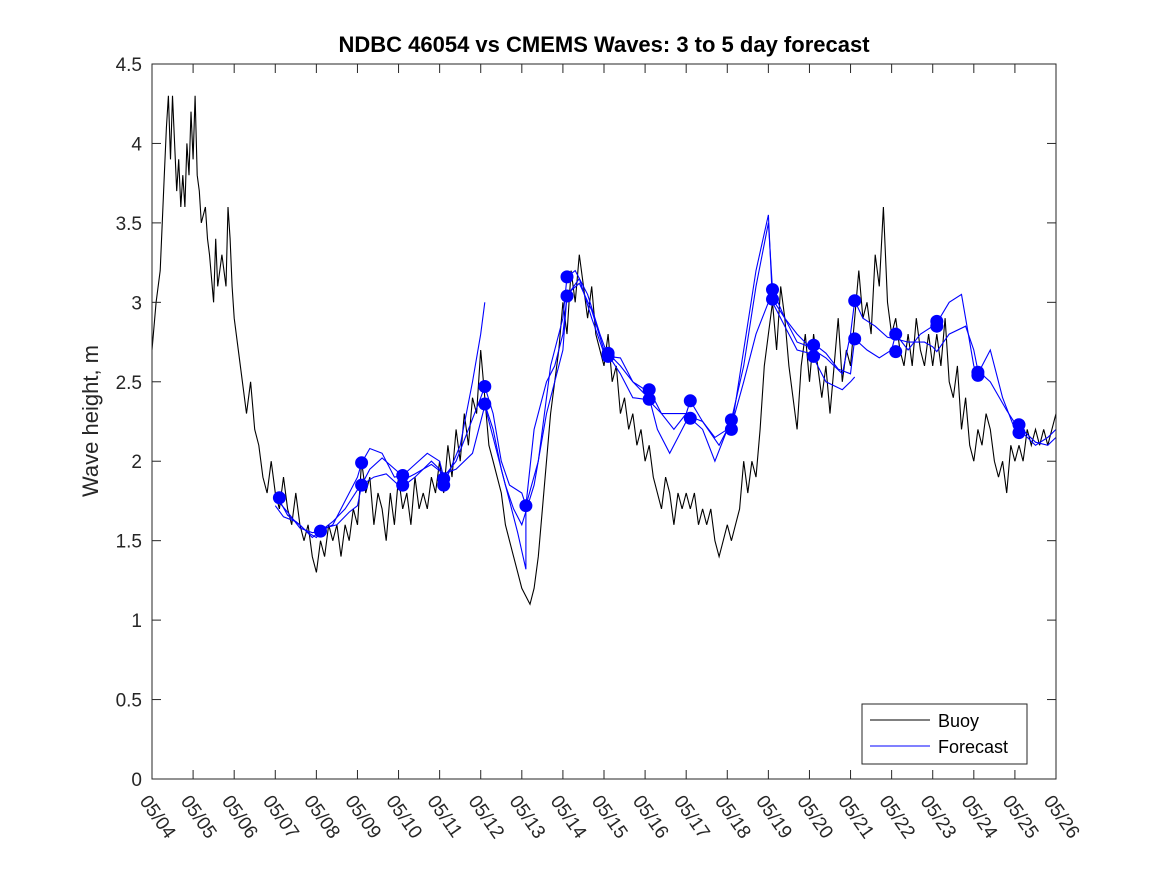 This screenshot has width=1167, height=875. What do you see at coordinates (129, 224) in the screenshot?
I see `y-tick-label-7: 3.5` at bounding box center [129, 224].